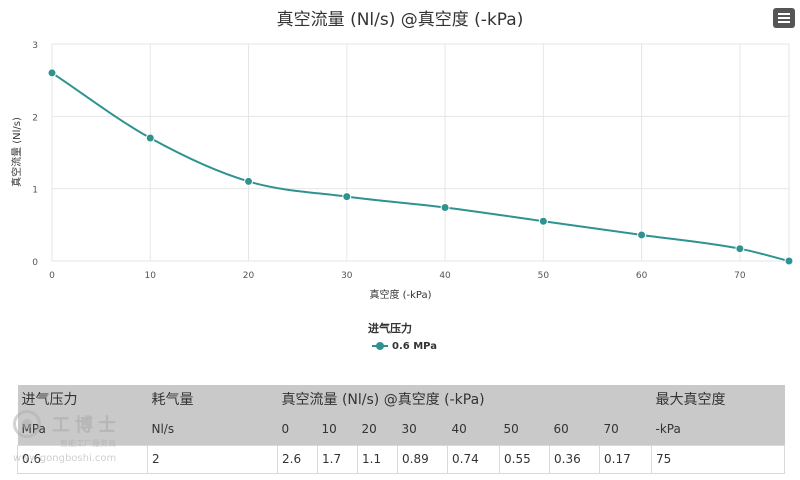 This screenshot has width=800, height=480. I want to click on x-tick-label: 60, so click(642, 276).